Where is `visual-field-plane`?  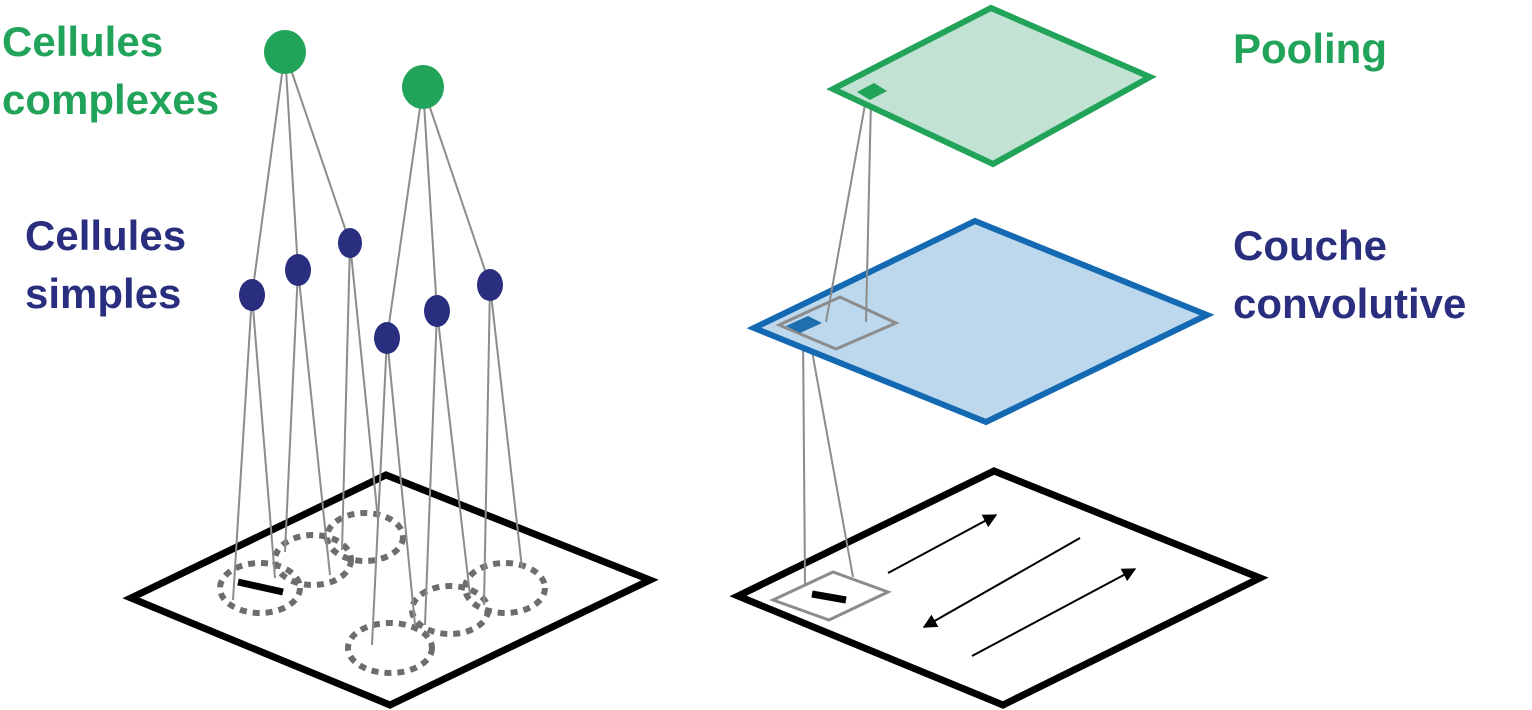 visual-field-plane is located at coordinates (390, 590).